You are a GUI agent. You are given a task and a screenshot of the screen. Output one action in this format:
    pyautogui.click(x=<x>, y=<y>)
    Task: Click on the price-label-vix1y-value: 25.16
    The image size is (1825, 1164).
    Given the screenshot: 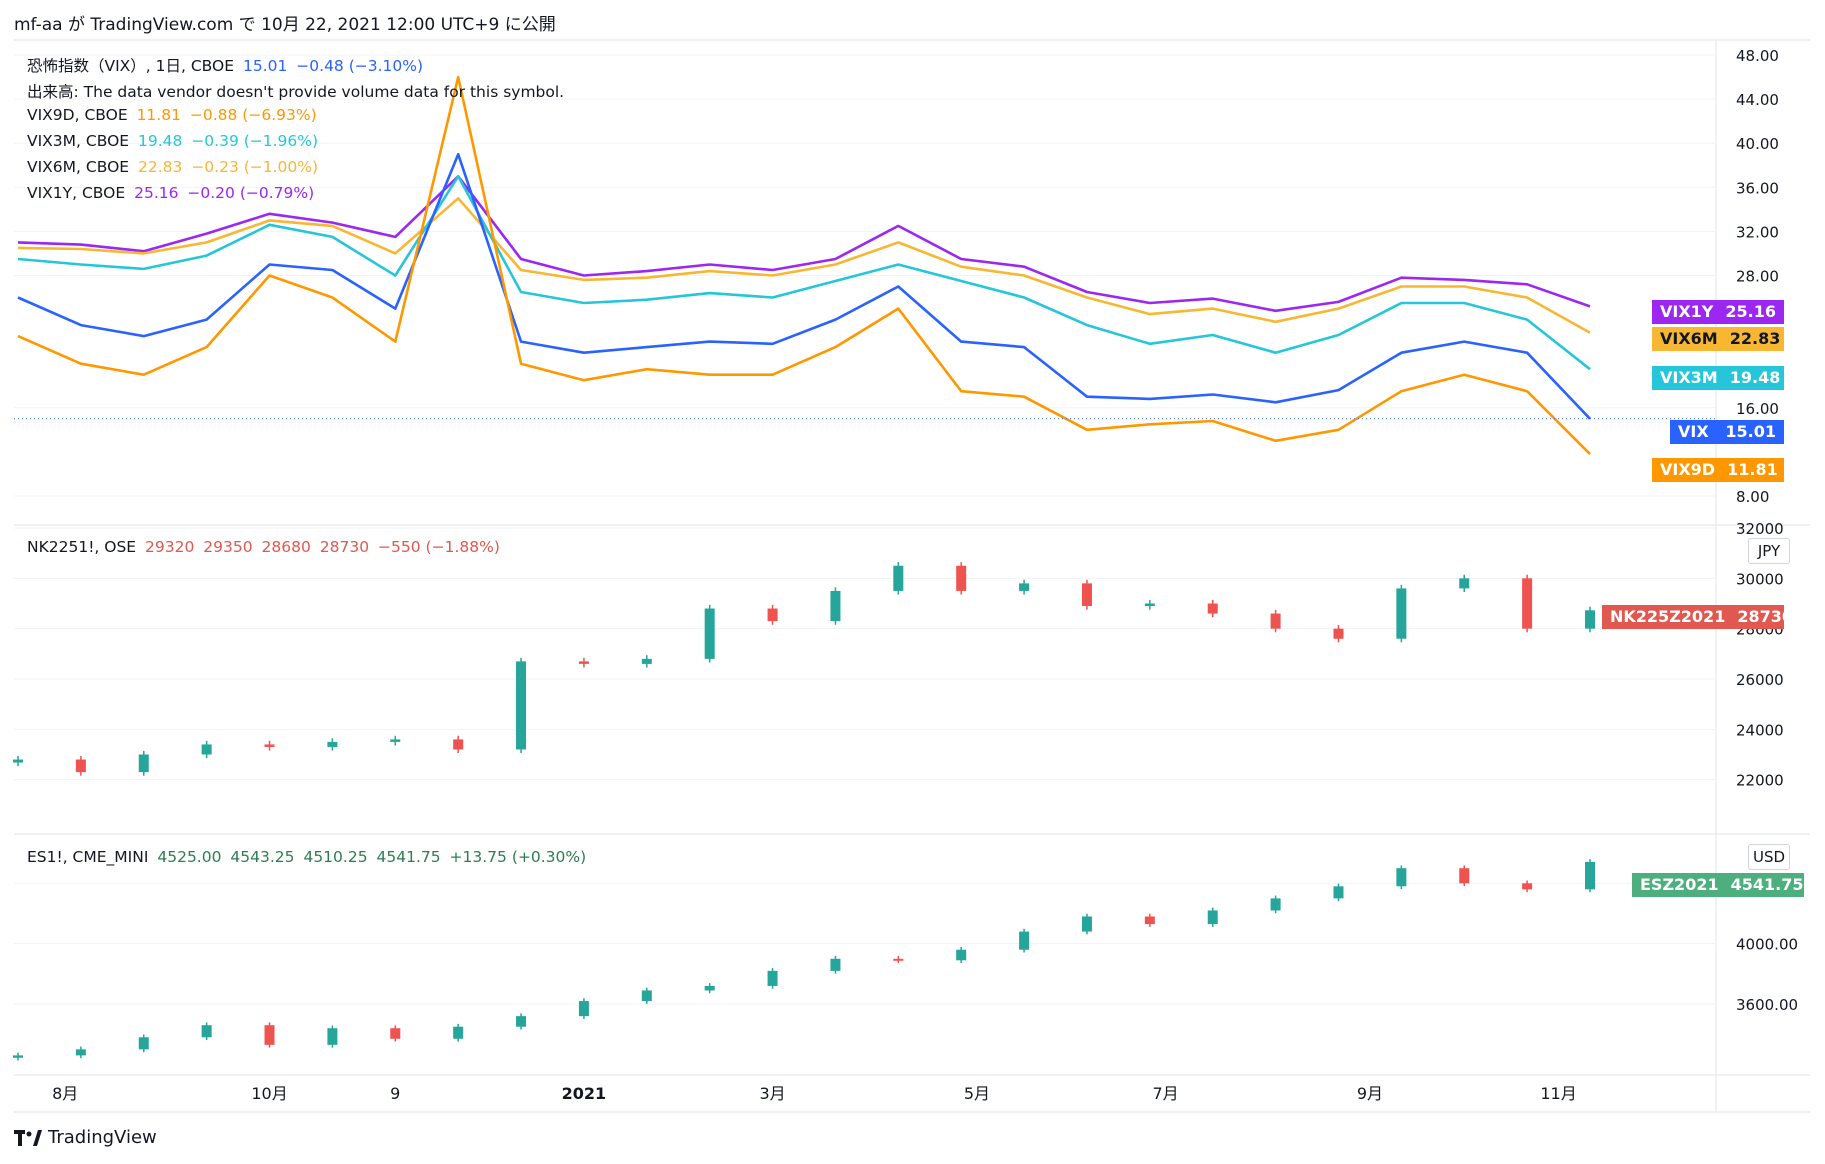 What is the action you would take?
    pyautogui.click(x=1750, y=311)
    